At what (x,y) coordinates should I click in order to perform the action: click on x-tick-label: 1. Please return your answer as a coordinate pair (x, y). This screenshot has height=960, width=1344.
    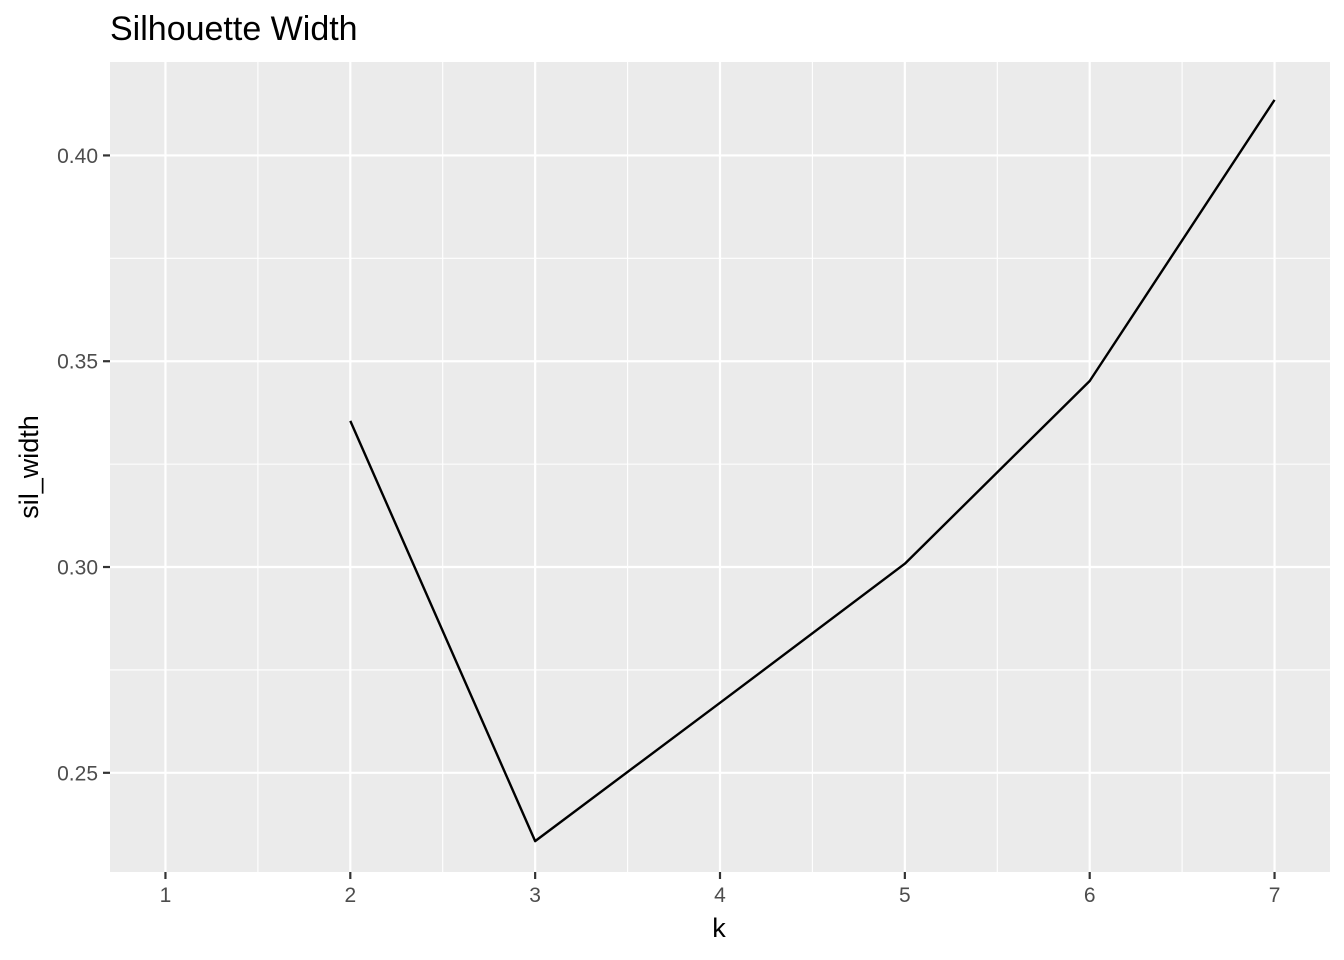
    Looking at the image, I should click on (166, 895).